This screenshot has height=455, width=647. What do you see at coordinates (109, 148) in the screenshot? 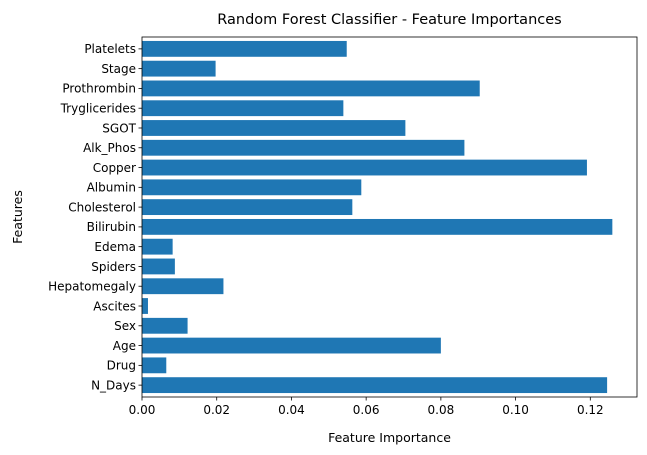
I see `y-tick-label: Alk_Phos` at bounding box center [109, 148].